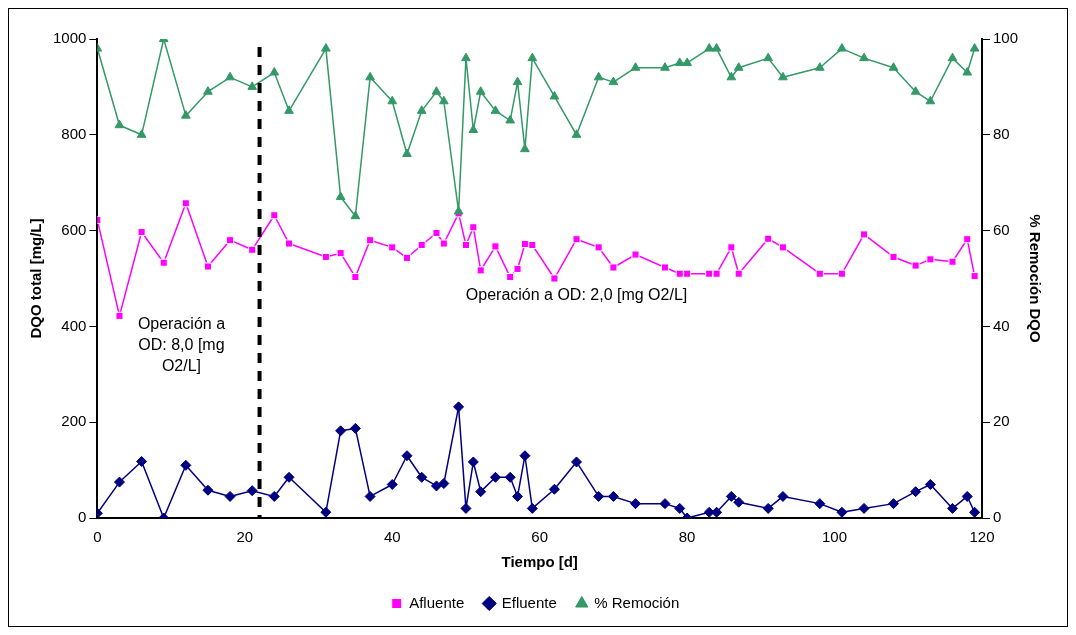 The height and width of the screenshot is (635, 1076). What do you see at coordinates (1005, 38) in the screenshot?
I see `y2-tick-label: 100` at bounding box center [1005, 38].